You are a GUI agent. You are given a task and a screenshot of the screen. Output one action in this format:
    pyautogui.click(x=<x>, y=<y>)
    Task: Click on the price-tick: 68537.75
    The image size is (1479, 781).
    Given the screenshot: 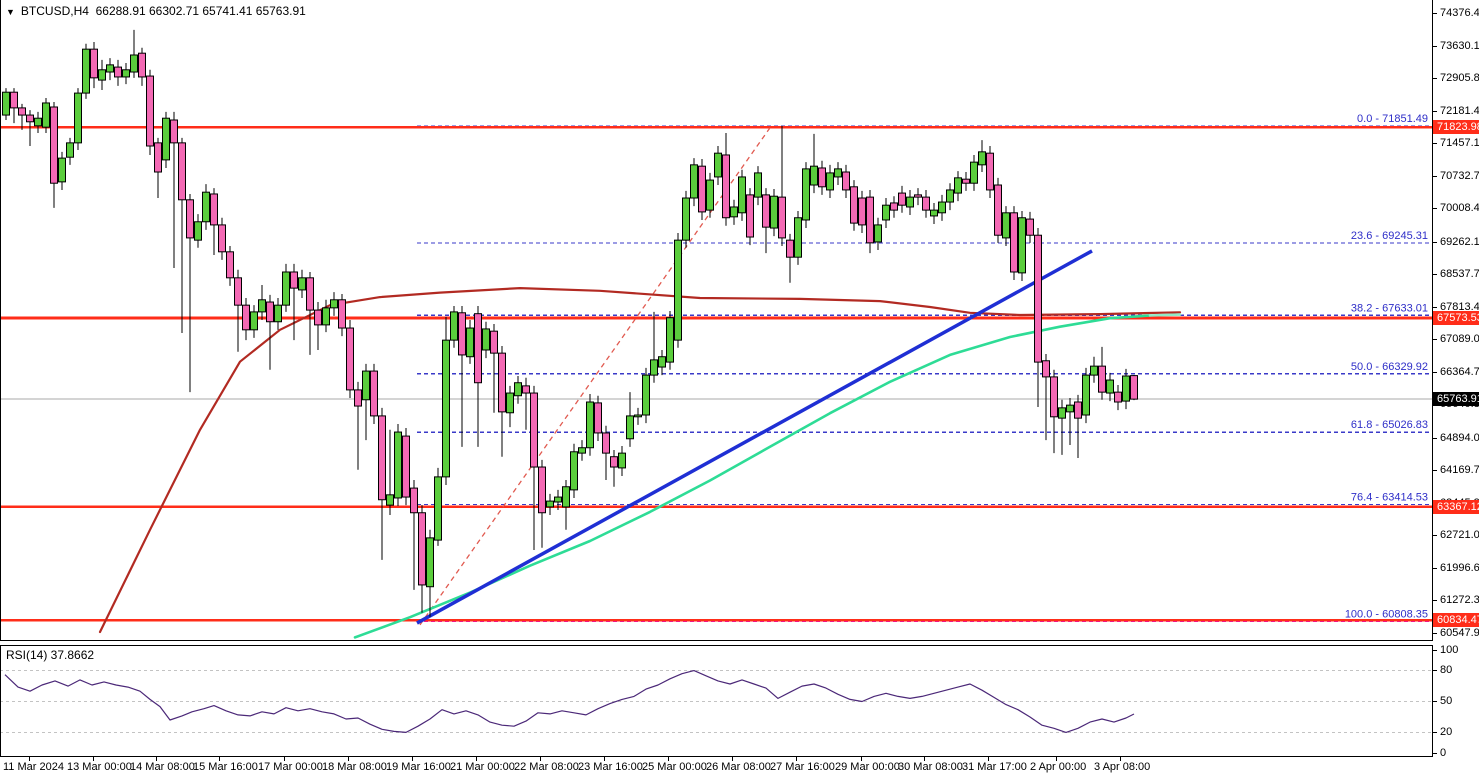 What is the action you would take?
    pyautogui.click(x=1456, y=274)
    